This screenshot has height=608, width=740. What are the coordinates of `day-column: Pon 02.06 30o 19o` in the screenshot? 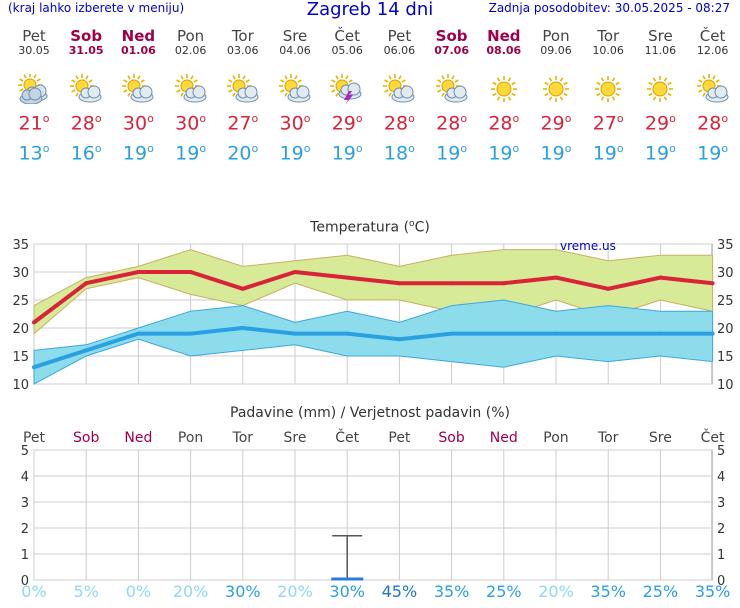 It's located at (191, 95).